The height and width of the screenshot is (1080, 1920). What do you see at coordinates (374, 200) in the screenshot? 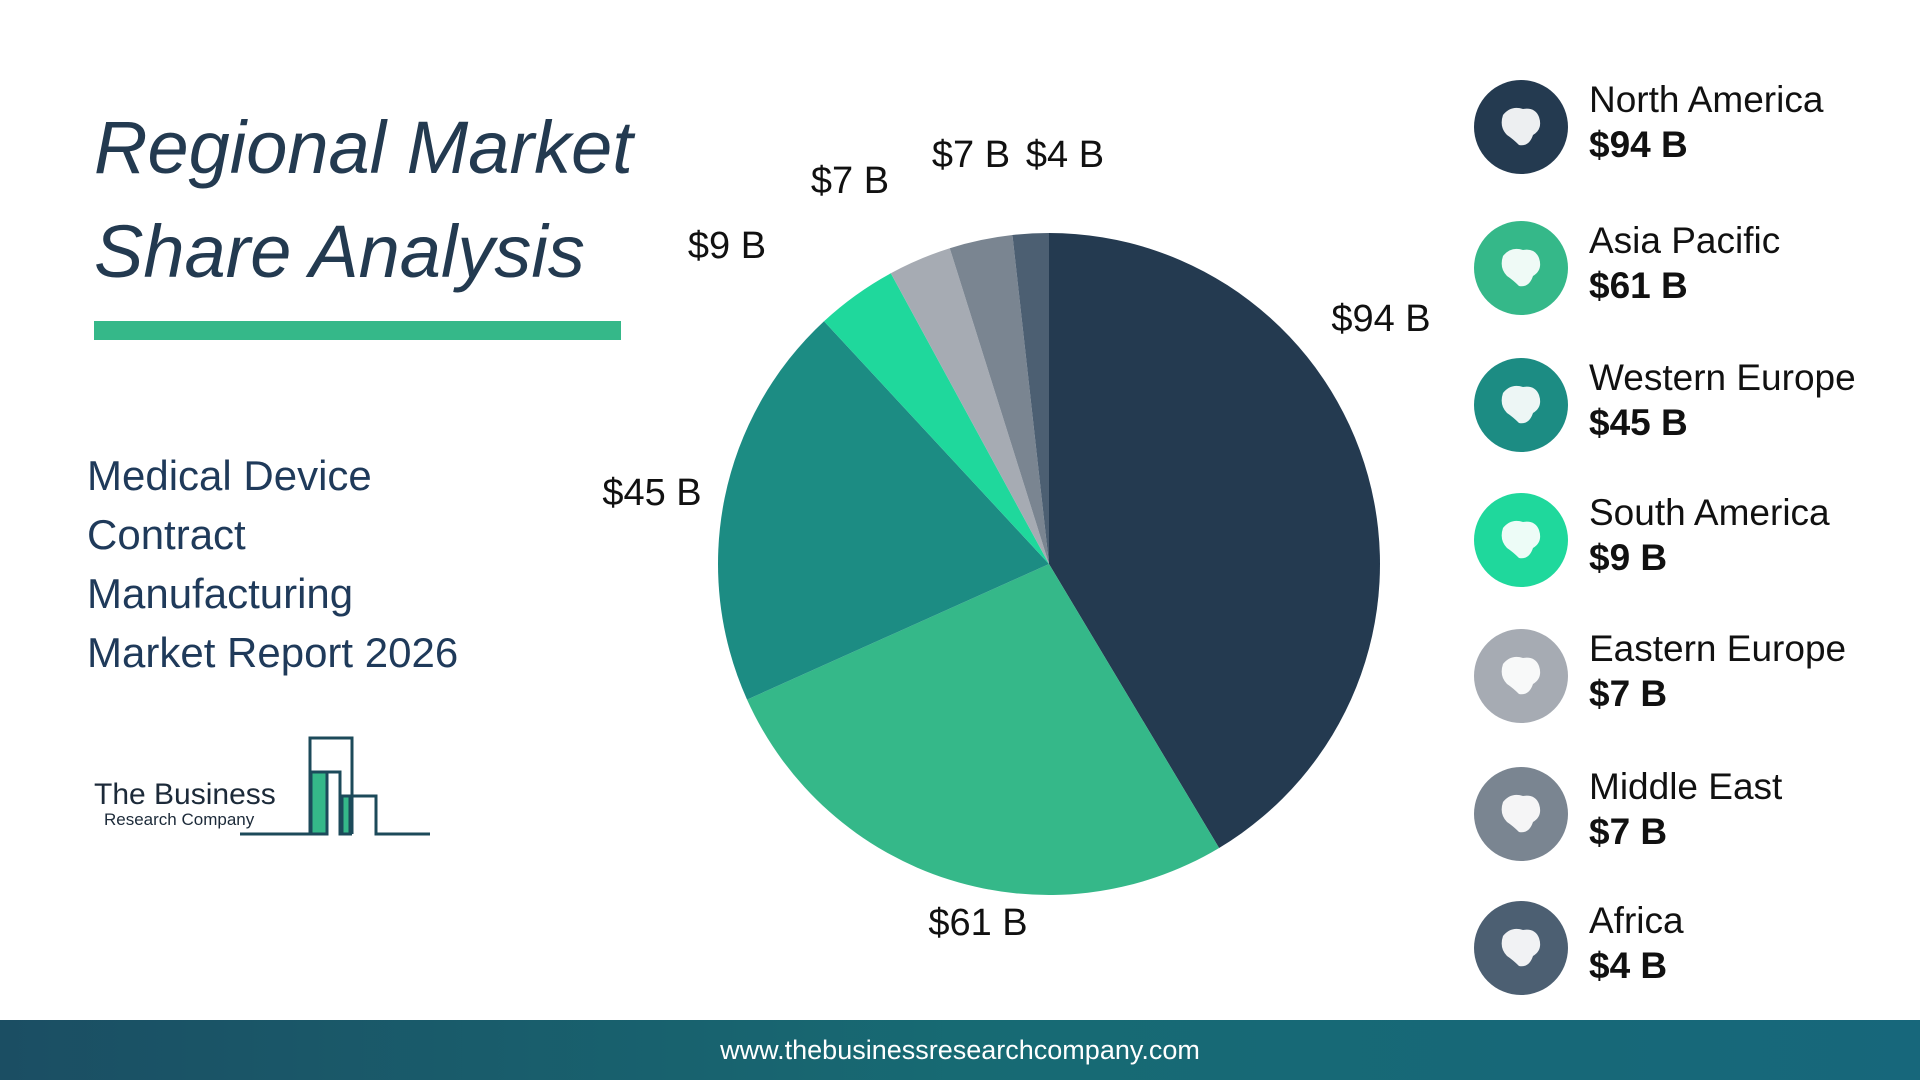
I see `page-title: Regional Market Share Analysis` at bounding box center [374, 200].